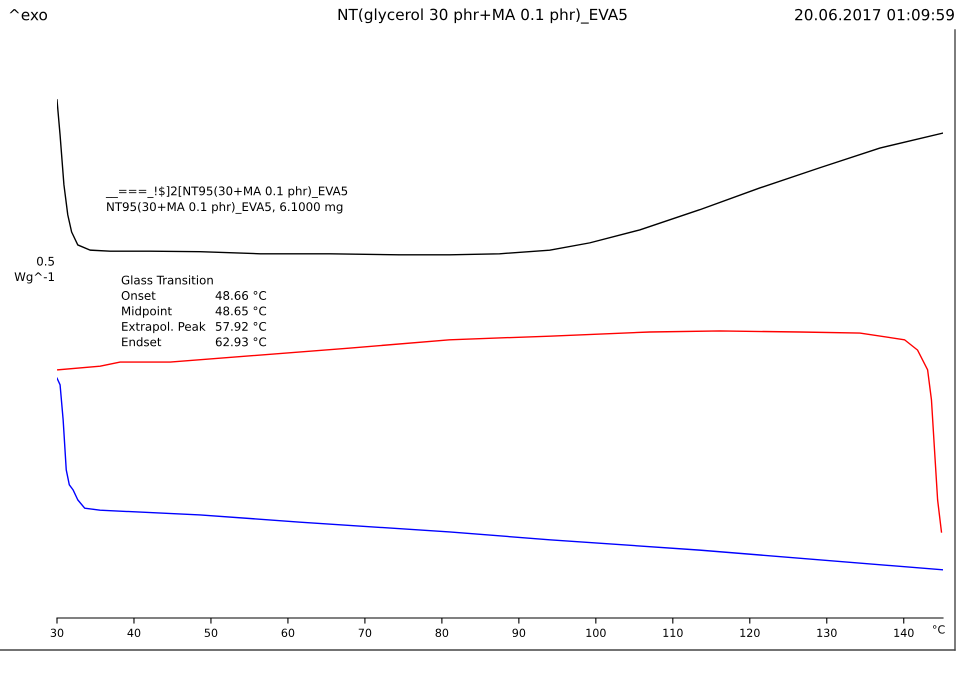 The image size is (965, 678). What do you see at coordinates (241, 318) in the screenshot?
I see `annotation: 48.66 °C 48.65 °C 57.92 °C 62.93 °C` at bounding box center [241, 318].